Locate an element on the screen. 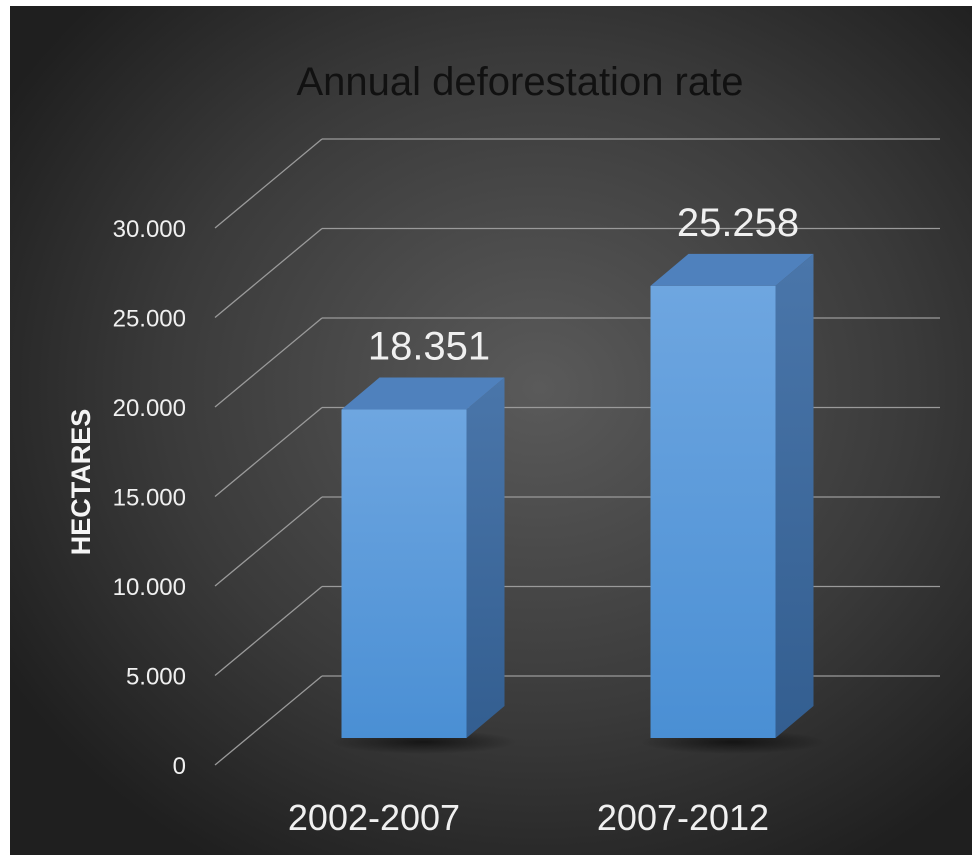 The image size is (972, 861). y-axis-ticks: 0 5.000 10.000 15.000 20.000 25.000 30.000 is located at coordinates (149, 498).